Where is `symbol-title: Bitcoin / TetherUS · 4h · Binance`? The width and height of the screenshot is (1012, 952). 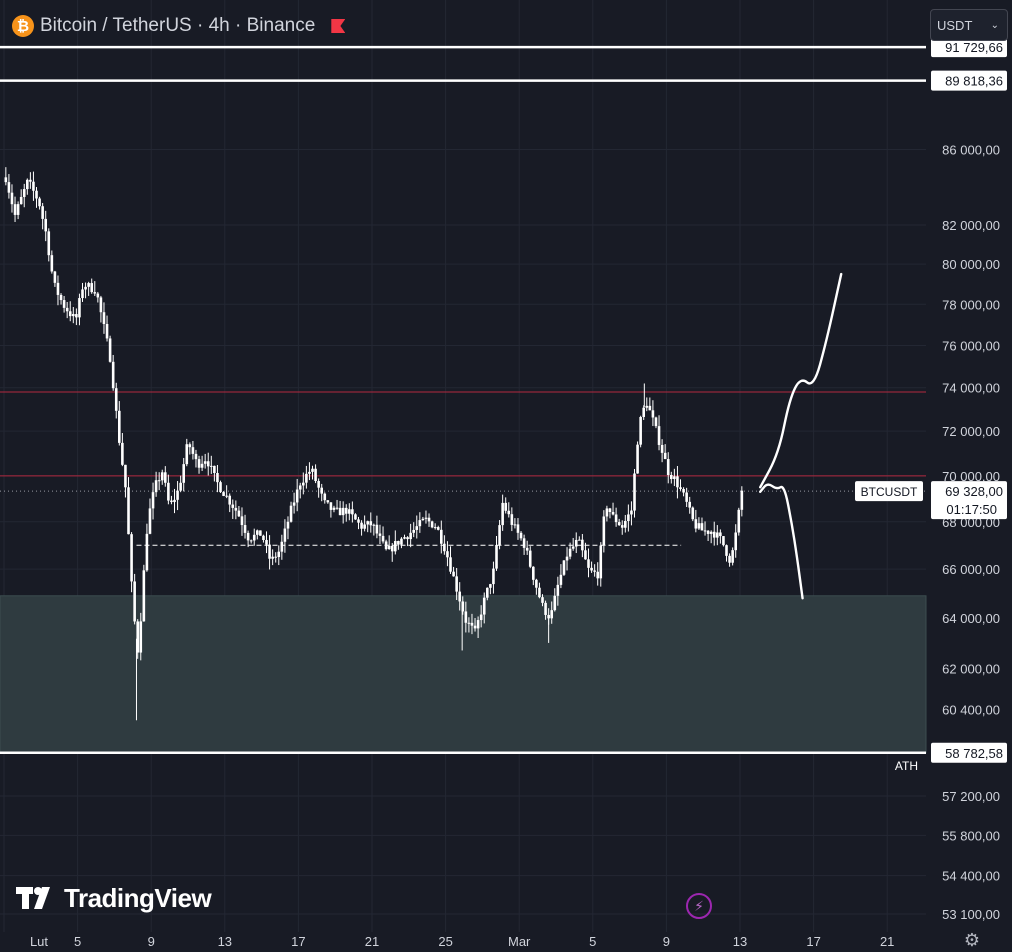
symbol-title: Bitcoin / TetherUS · 4h · Binance is located at coordinates (178, 25).